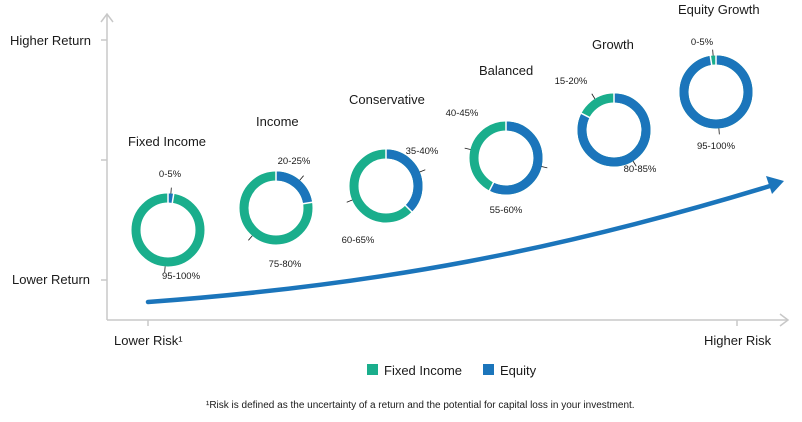 The image size is (802, 422). What do you see at coordinates (640, 169) in the screenshot?
I see `equity-pct-label: 80-85%` at bounding box center [640, 169].